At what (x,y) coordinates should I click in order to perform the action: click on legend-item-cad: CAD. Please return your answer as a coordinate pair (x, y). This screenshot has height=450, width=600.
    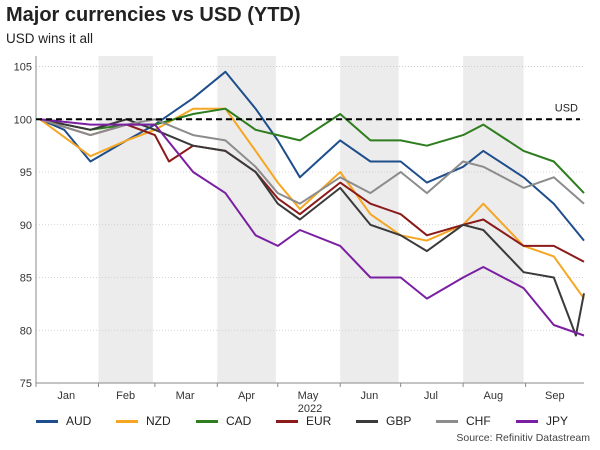
    Looking at the image, I should click on (236, 421).